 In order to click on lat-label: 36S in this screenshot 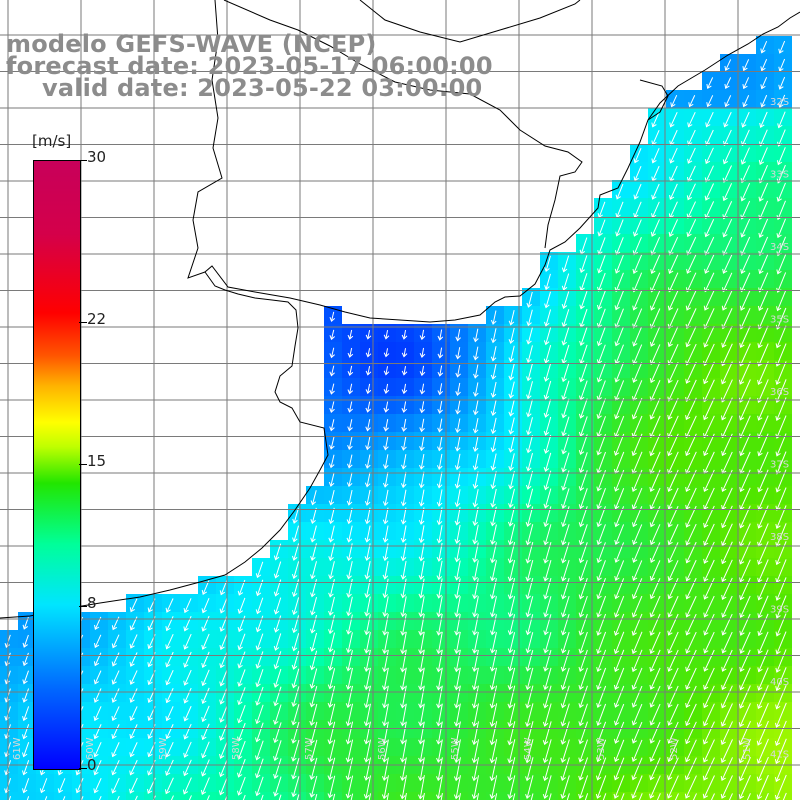, I will do `click(779, 392)`.